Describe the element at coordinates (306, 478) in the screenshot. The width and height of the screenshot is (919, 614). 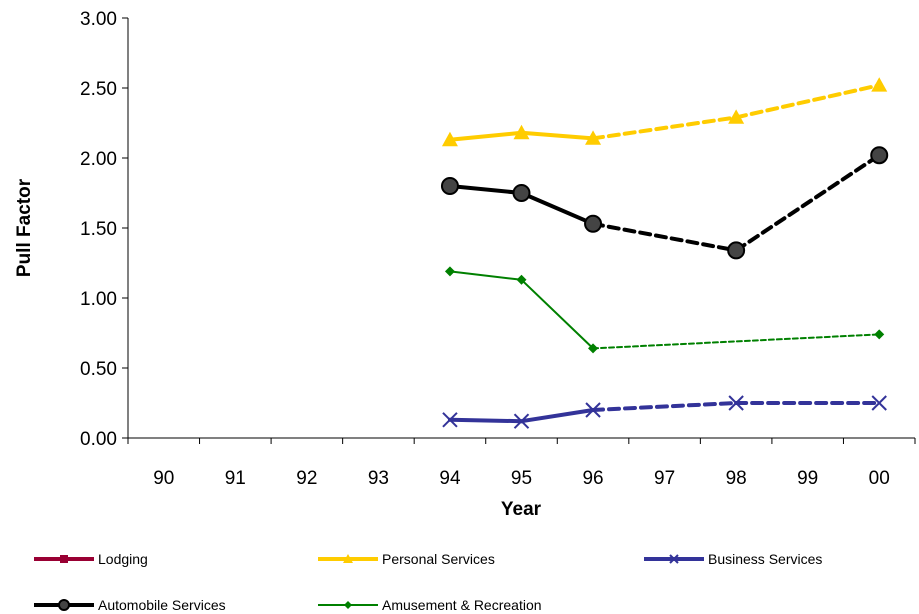
I see `x-tick-label: 92` at that location.